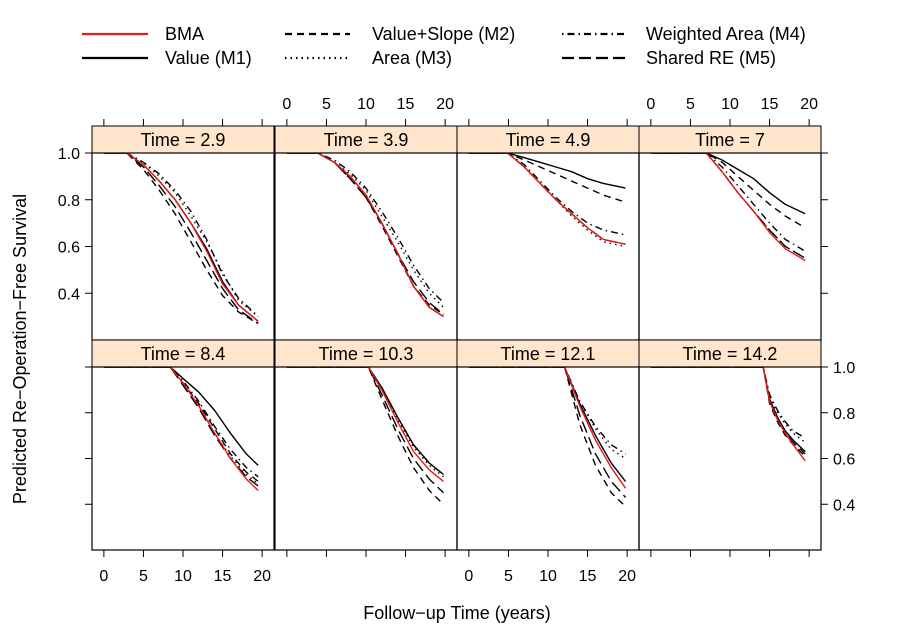  I want to click on panel: Time = 8.4, so click(183, 445).